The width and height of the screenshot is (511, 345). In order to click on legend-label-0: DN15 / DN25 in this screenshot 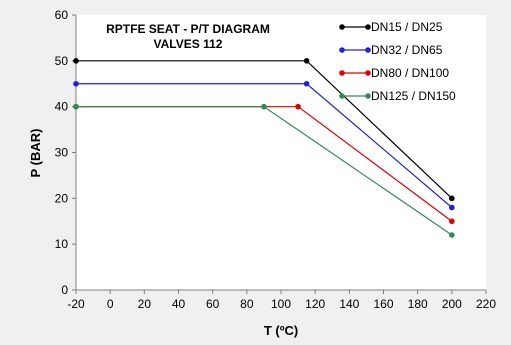, I will do `click(407, 27)`.